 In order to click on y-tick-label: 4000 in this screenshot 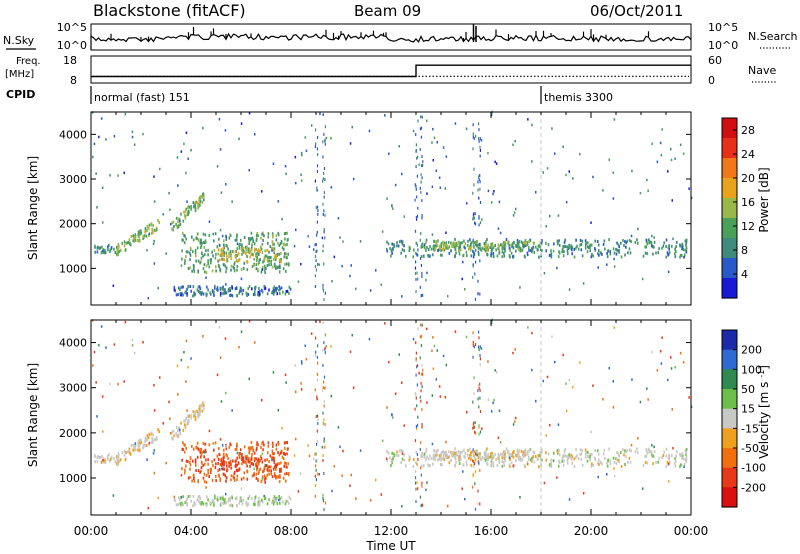, I will do `click(73, 134)`.